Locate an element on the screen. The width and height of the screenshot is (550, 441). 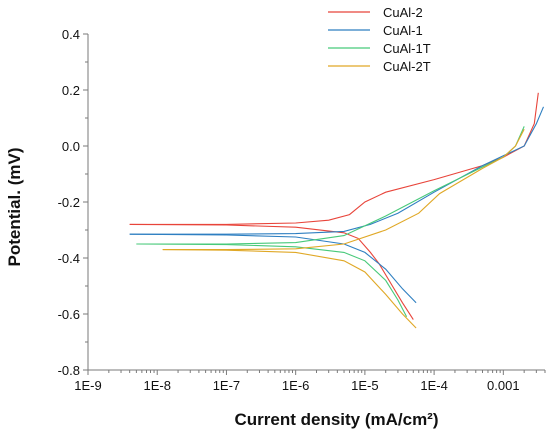
legend: CuAl-2 CuAl-1 CuAl-1T CuAl-2T is located at coordinates (379, 39).